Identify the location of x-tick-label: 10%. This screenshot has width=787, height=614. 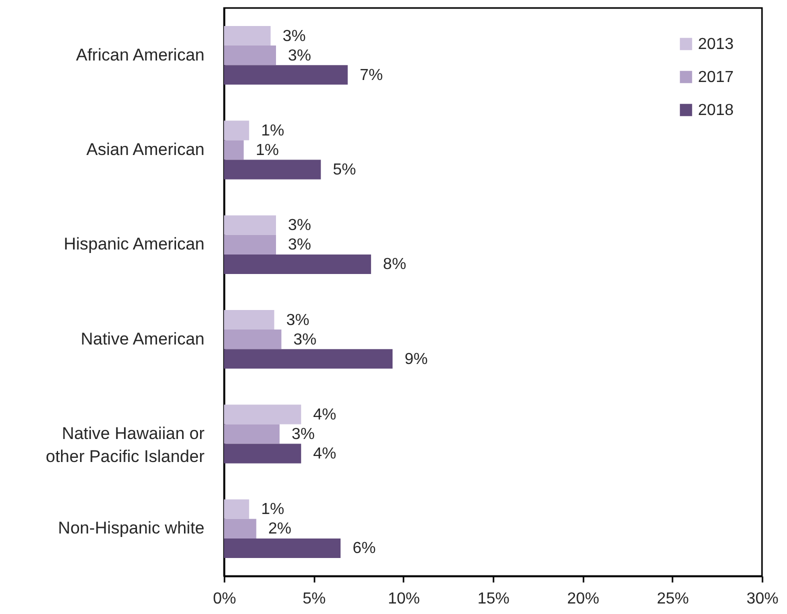
(404, 599).